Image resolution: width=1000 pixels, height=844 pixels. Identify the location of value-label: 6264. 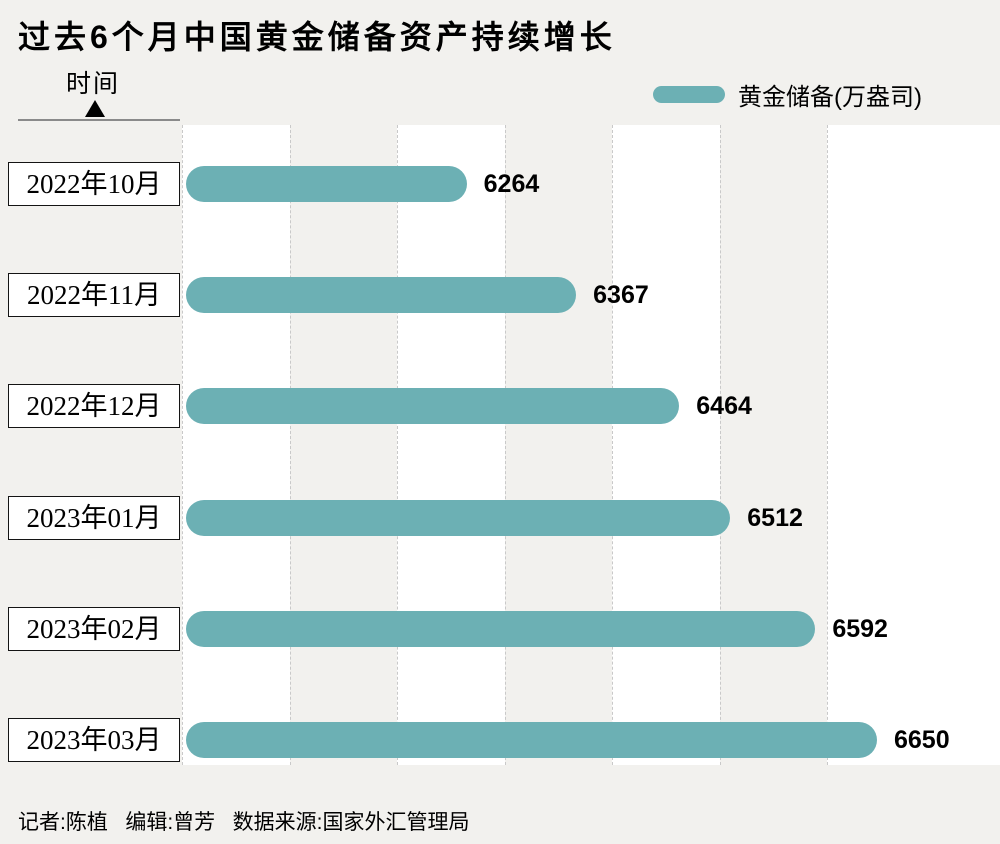
(511, 184).